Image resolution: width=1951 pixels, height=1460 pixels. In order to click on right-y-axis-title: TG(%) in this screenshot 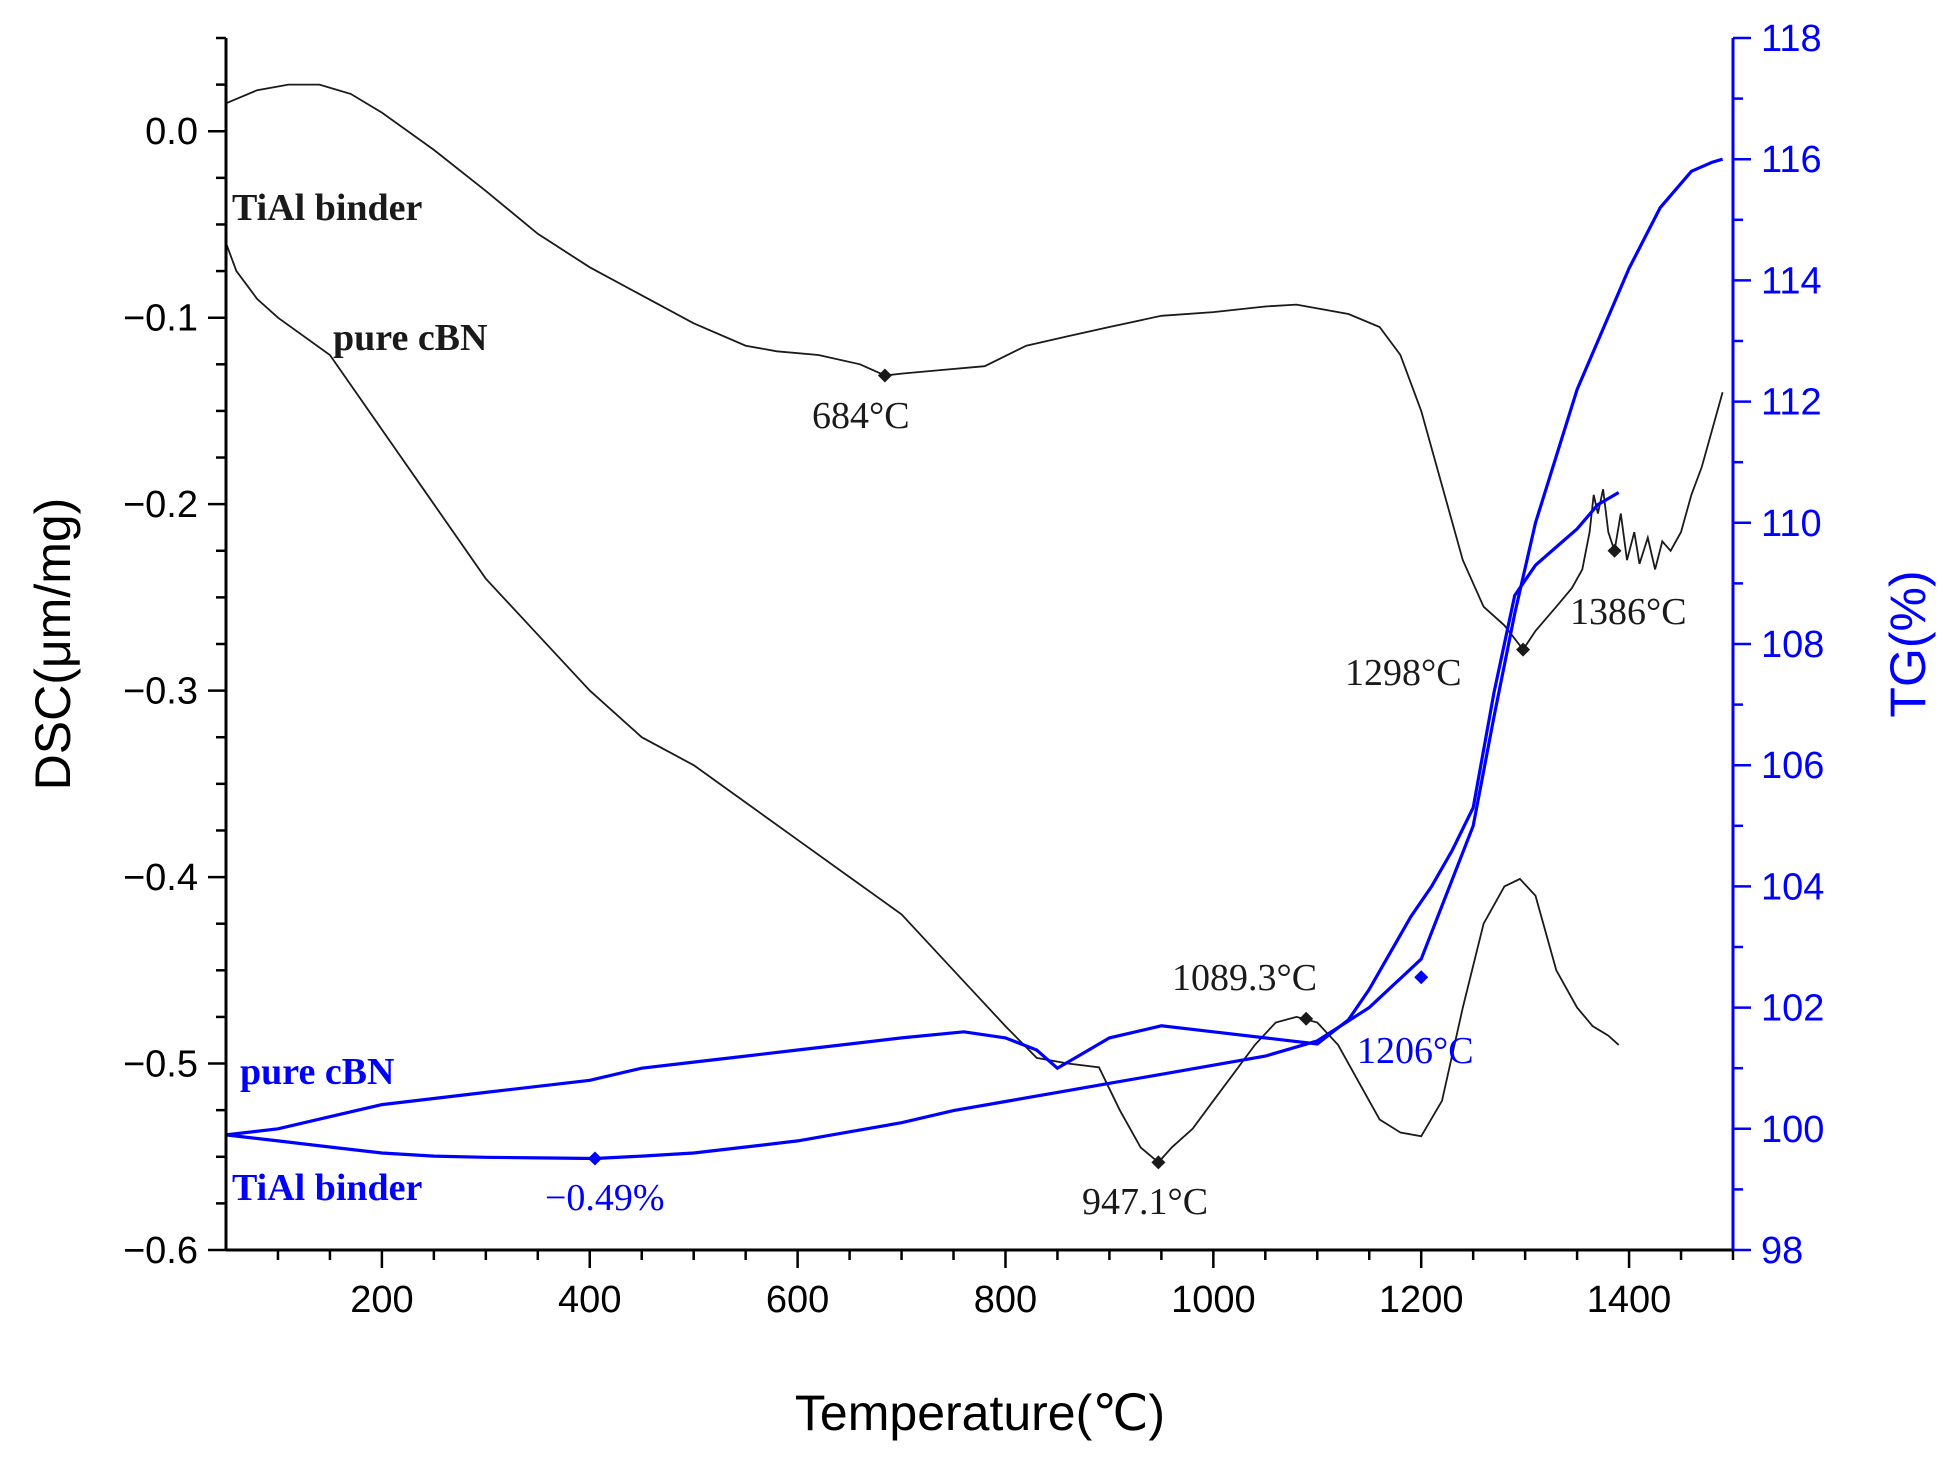, I will do `click(1908, 643)`.